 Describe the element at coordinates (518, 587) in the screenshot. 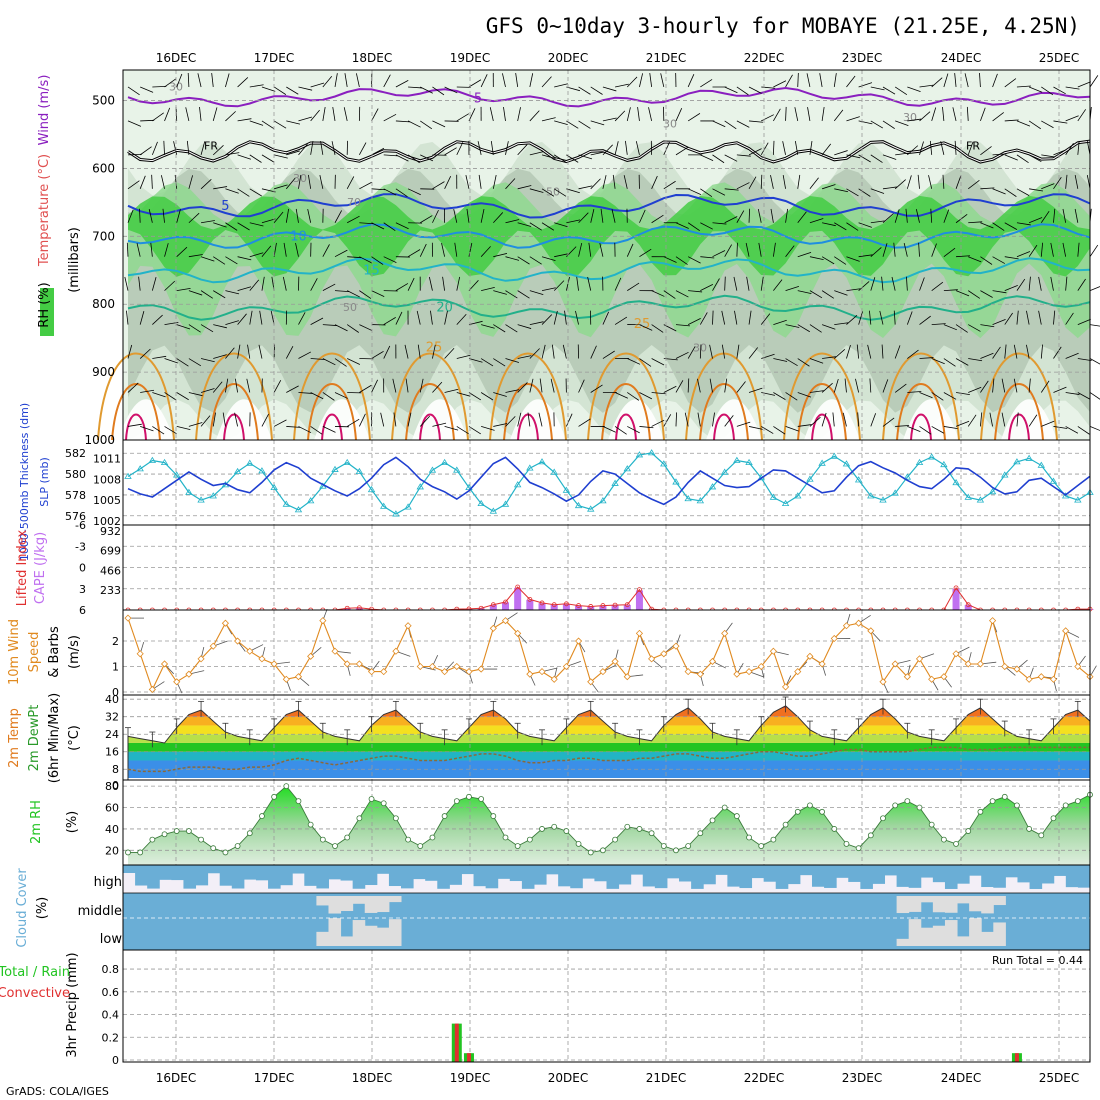

I see `li-point` at that location.